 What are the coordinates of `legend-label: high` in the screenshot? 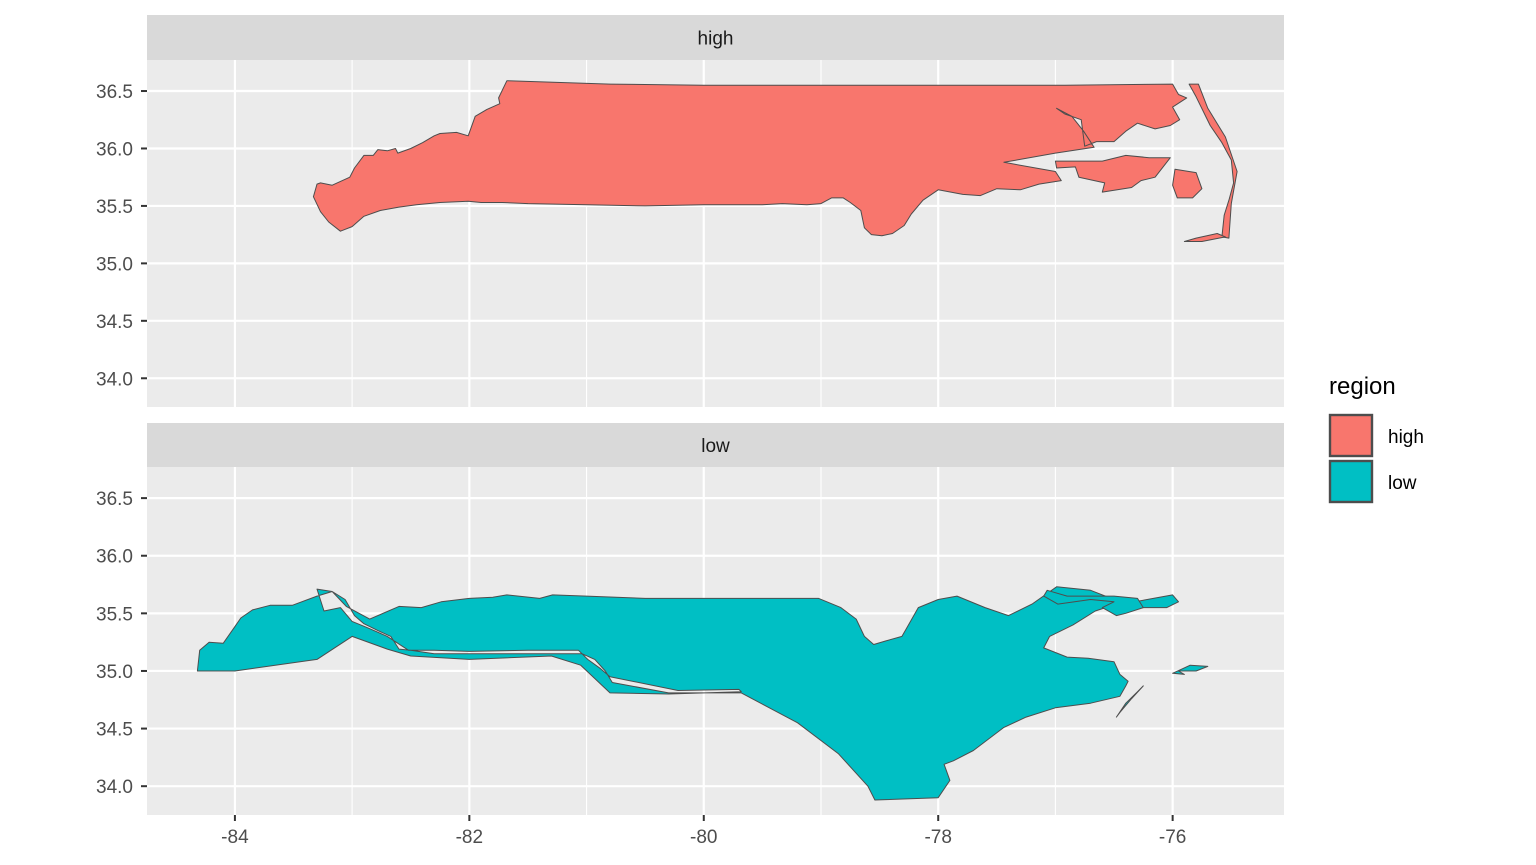 It's located at (1406, 437).